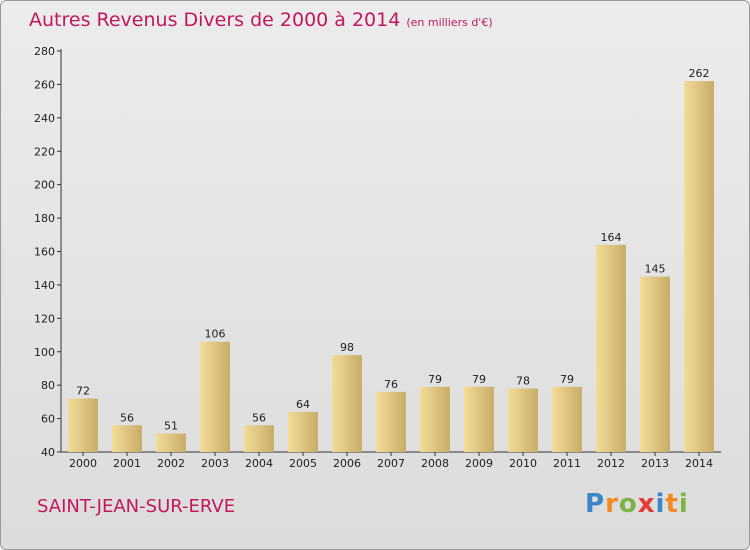 The height and width of the screenshot is (550, 750). What do you see at coordinates (136, 506) in the screenshot?
I see `commune-name: SAINT-JEAN-SUR-ERVE` at bounding box center [136, 506].